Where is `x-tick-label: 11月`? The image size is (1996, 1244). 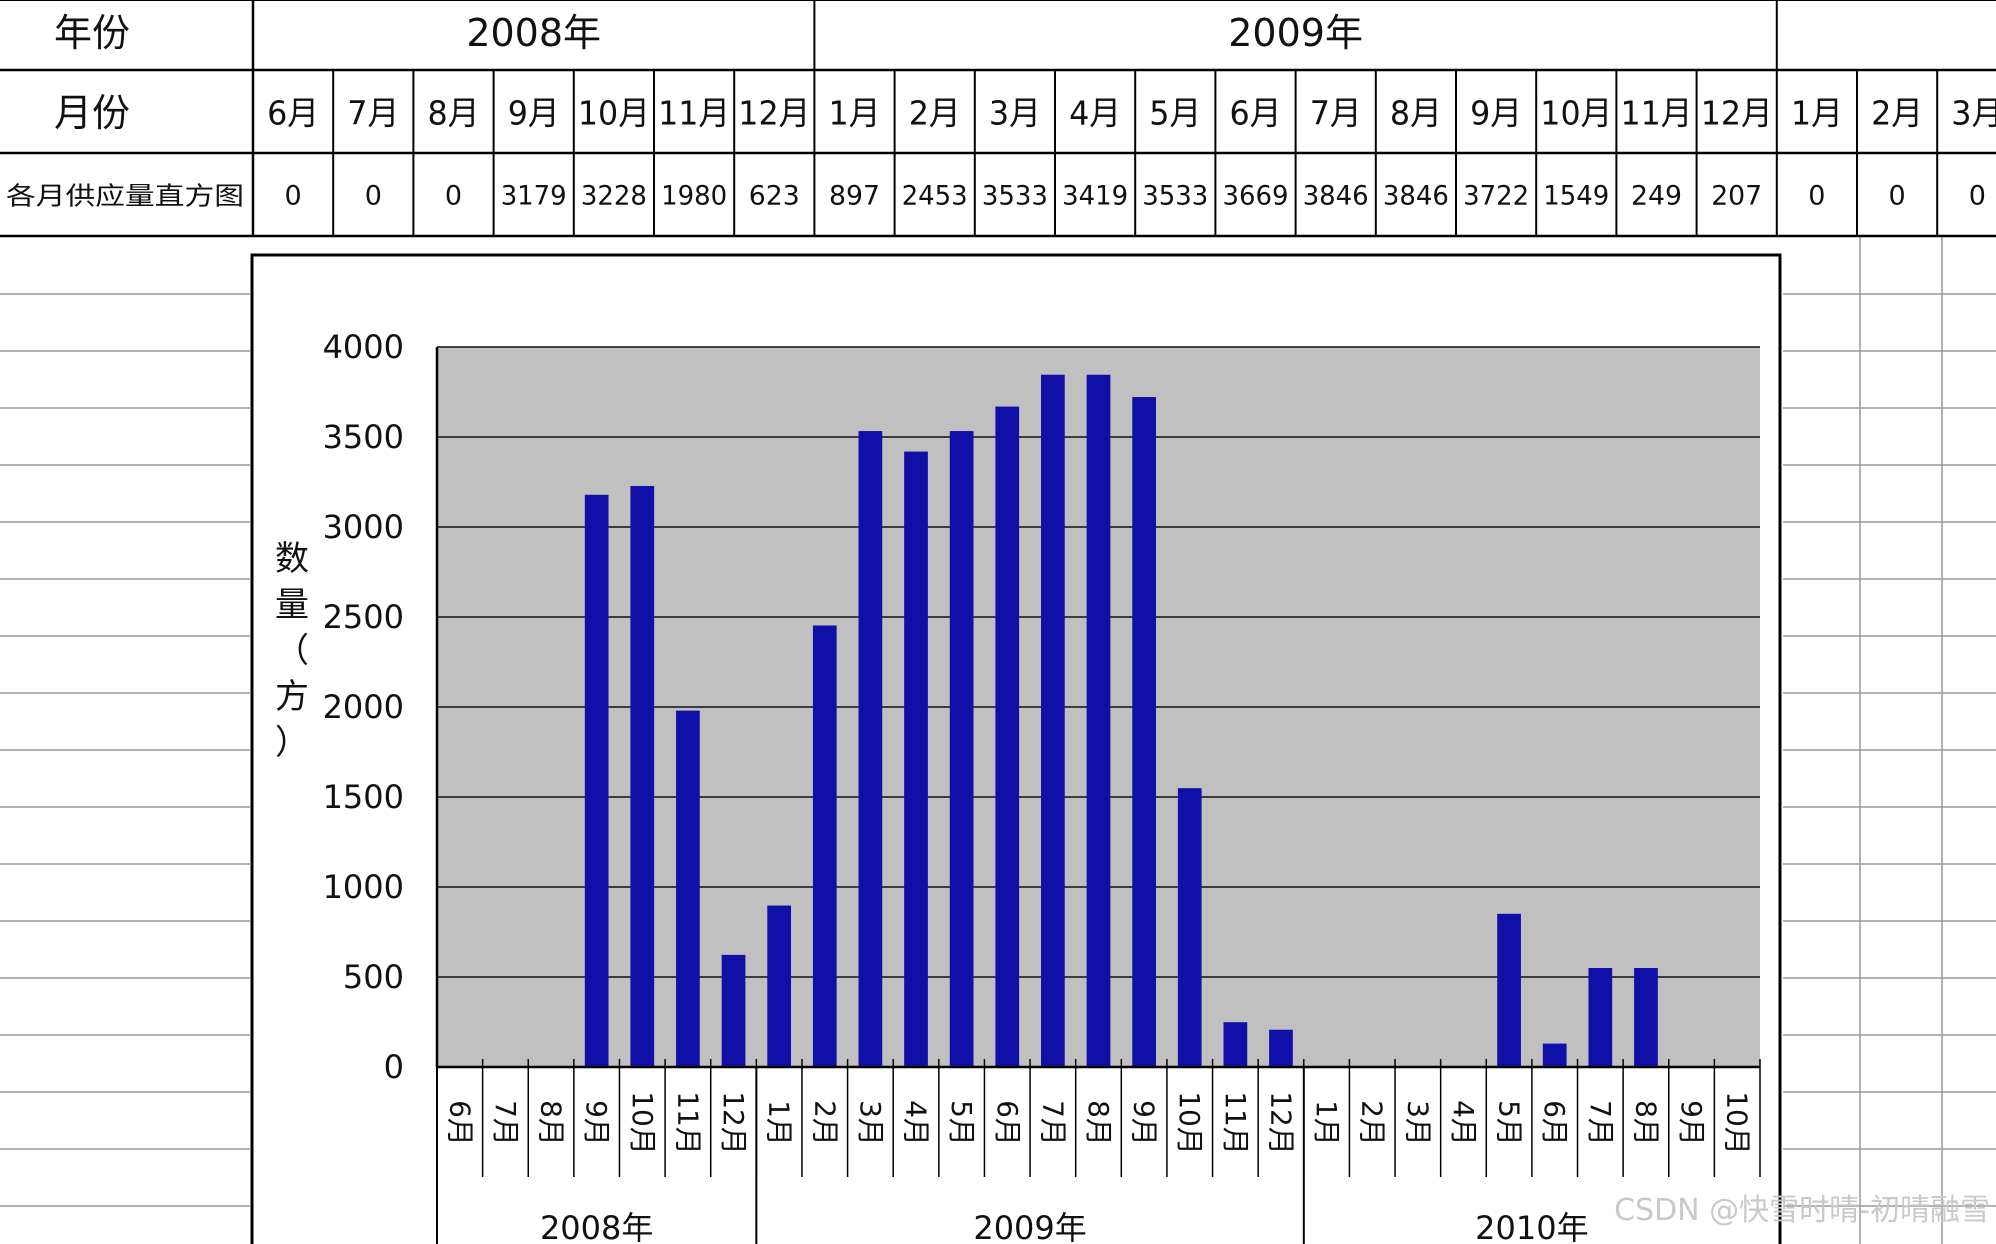
x-tick-label: 11月 is located at coordinates (687, 1123).